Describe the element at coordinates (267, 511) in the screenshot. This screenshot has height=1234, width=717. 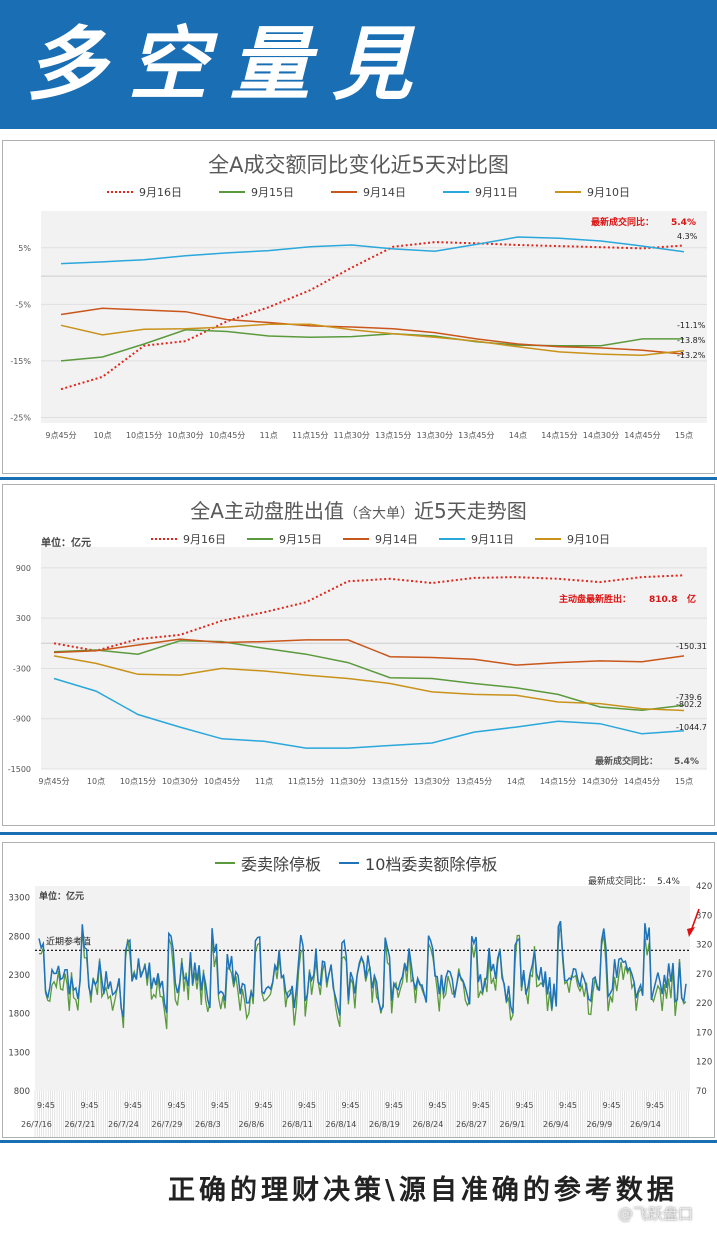
I see `chart2-title: 全A主动盘胜出值` at that location.